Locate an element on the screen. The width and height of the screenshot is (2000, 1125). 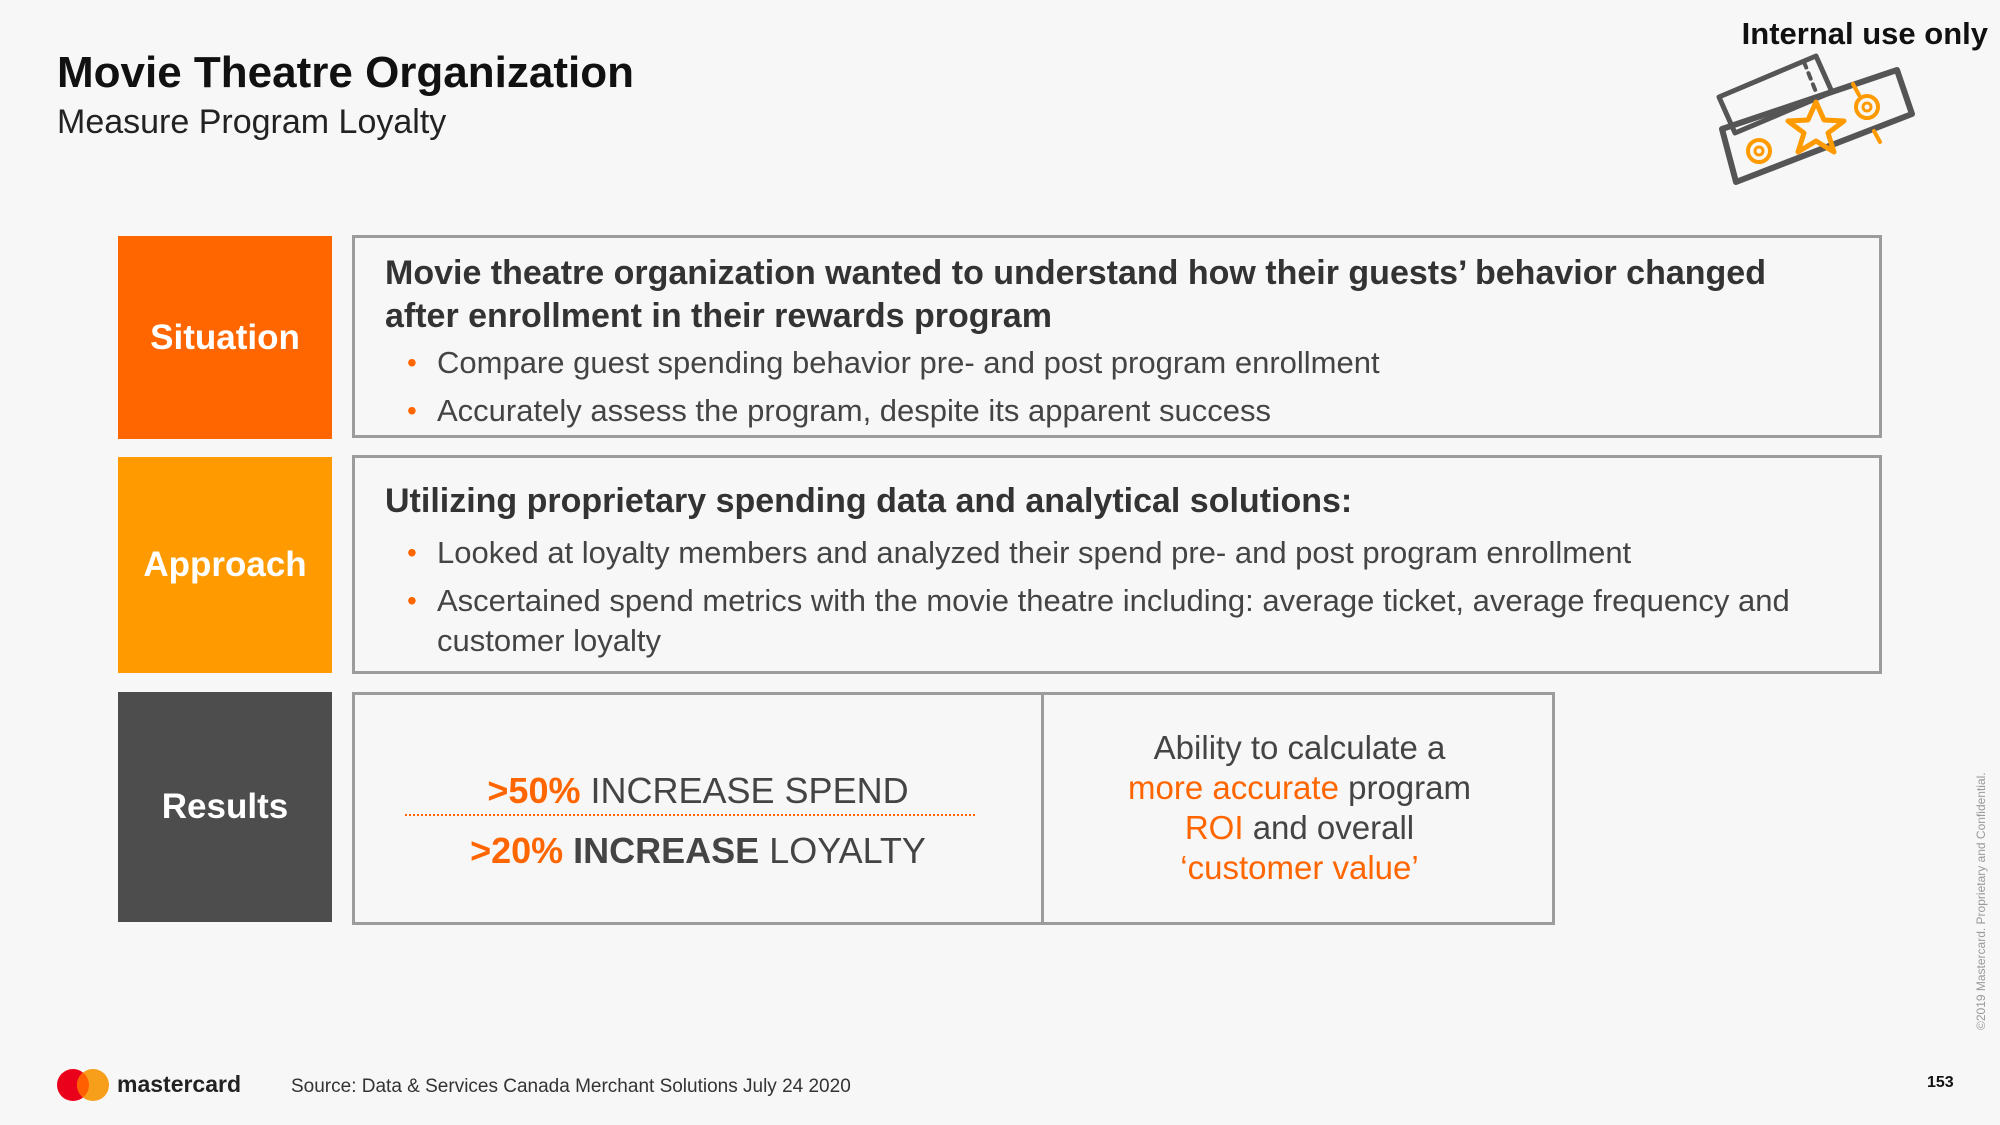
ability-text: and overall is located at coordinates (1333, 827).